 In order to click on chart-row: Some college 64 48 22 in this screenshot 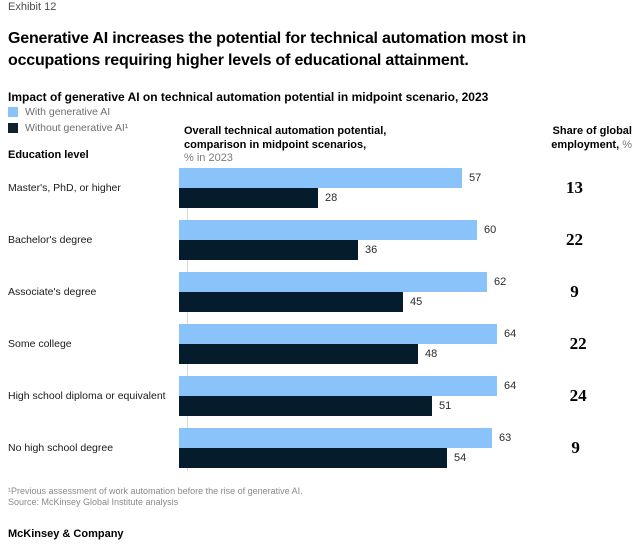, I will do `click(320, 344)`.